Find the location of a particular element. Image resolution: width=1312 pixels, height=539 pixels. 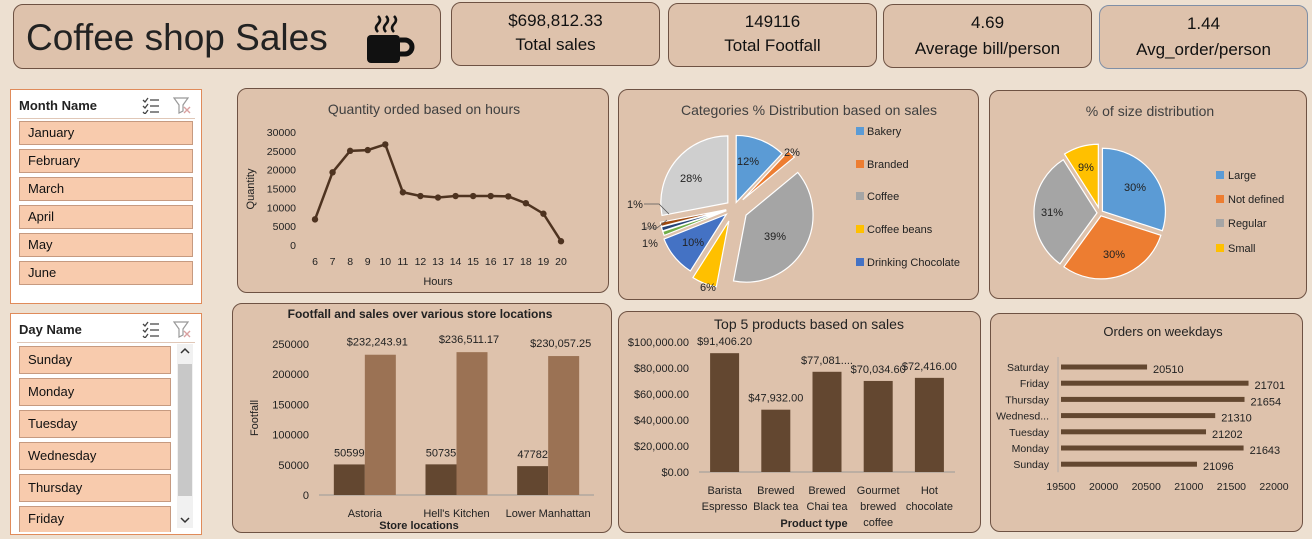

data-label: 21643 is located at coordinates (1265, 451).